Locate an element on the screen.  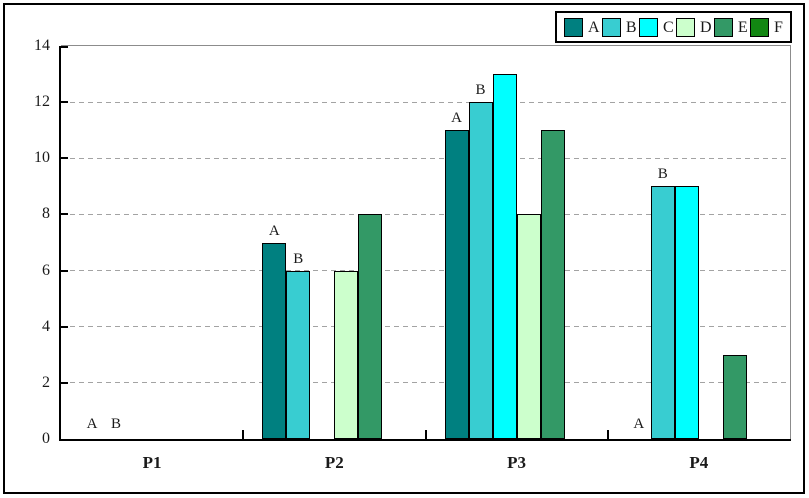
bar-P3-B is located at coordinates (480, 270).